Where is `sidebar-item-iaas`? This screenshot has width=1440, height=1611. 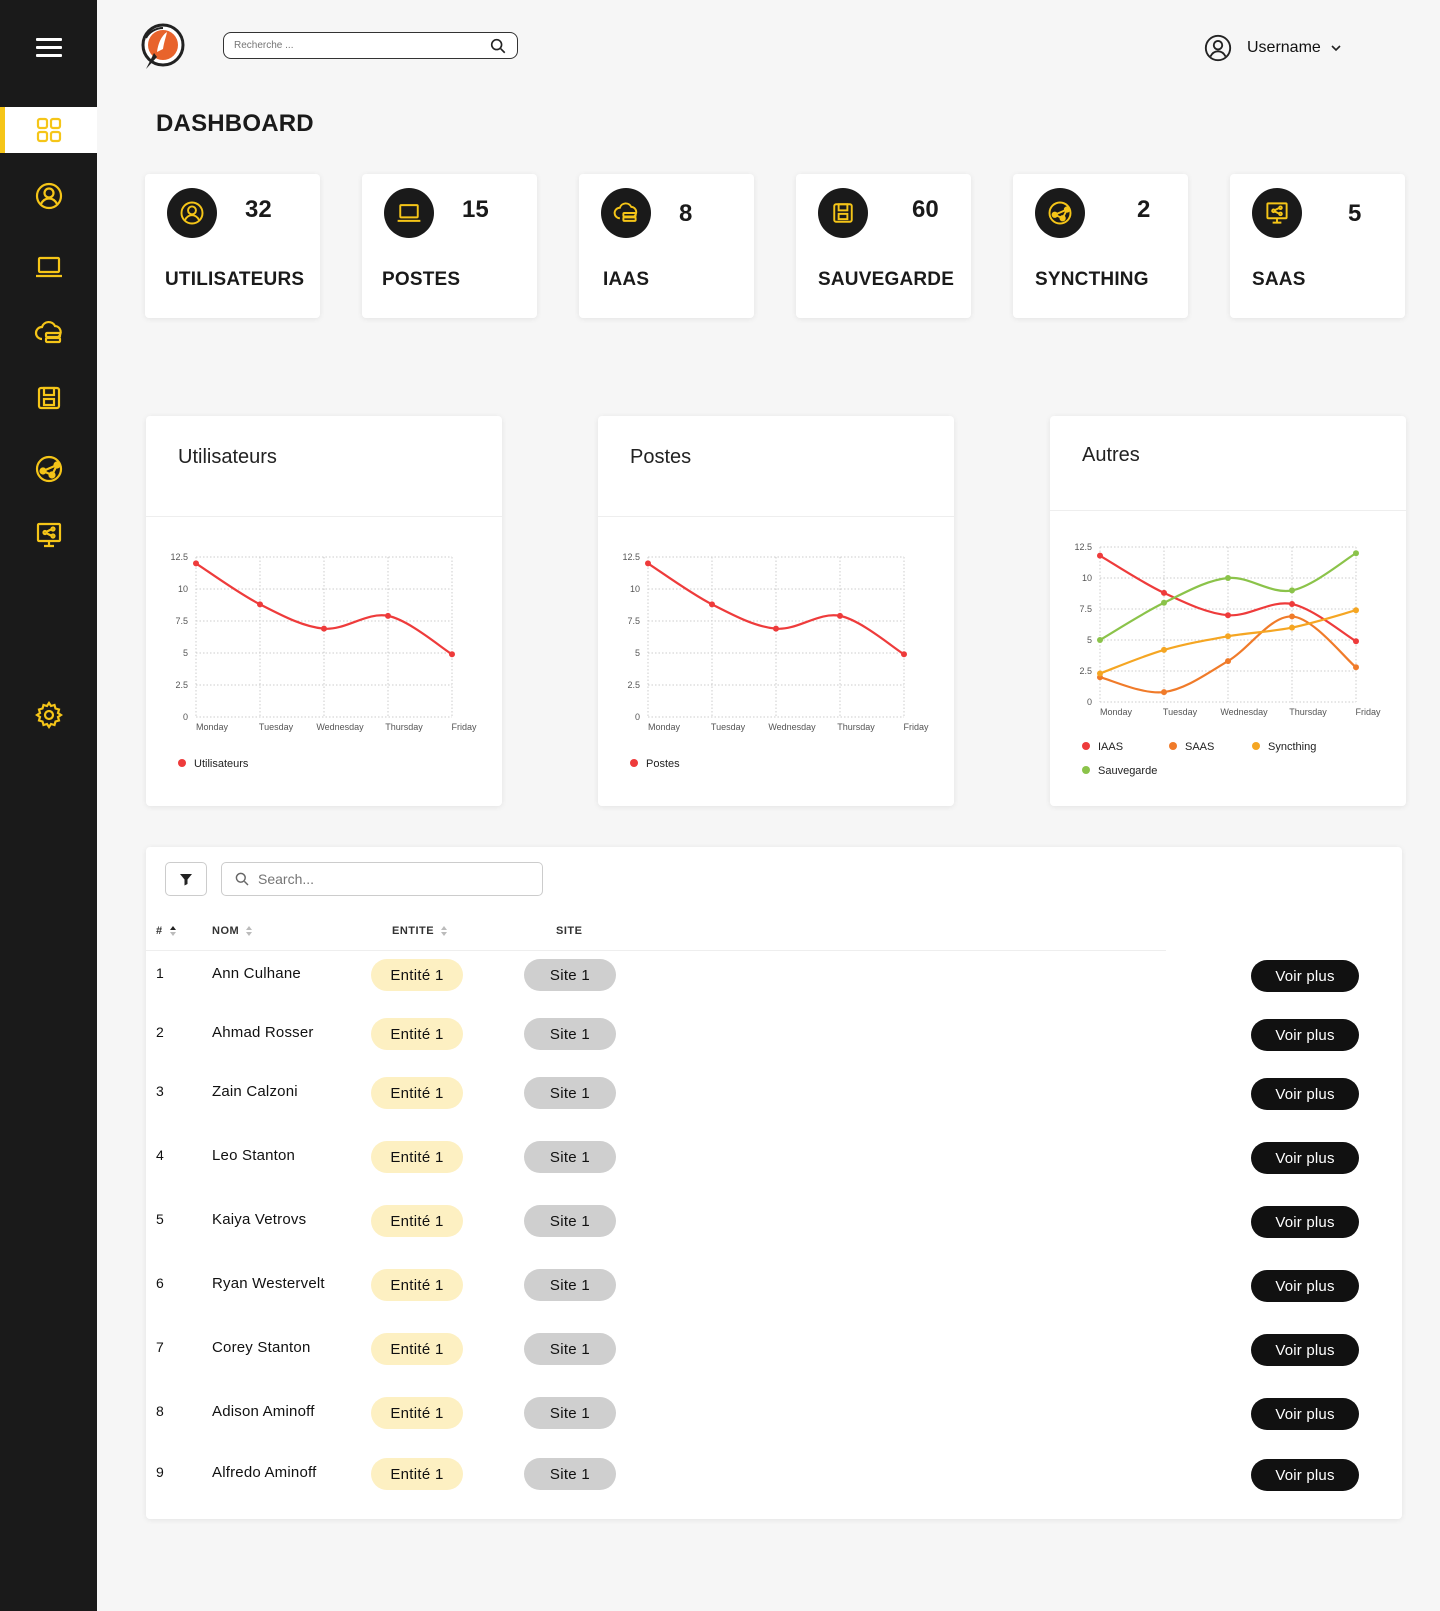 sidebar-item-iaas is located at coordinates (48, 333).